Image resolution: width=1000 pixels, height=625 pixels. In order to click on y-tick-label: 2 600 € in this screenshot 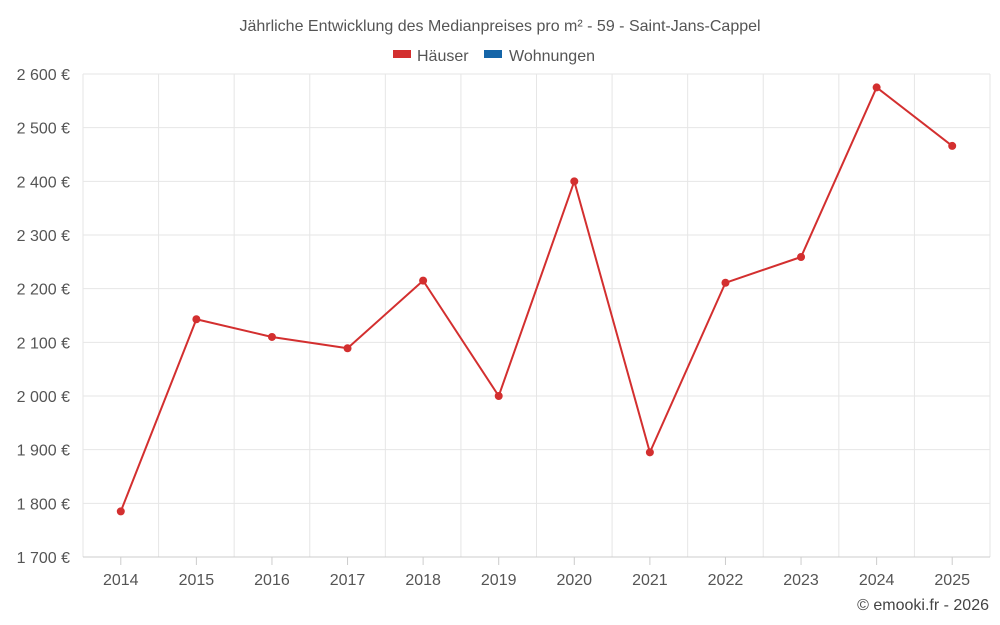, I will do `click(43, 75)`.